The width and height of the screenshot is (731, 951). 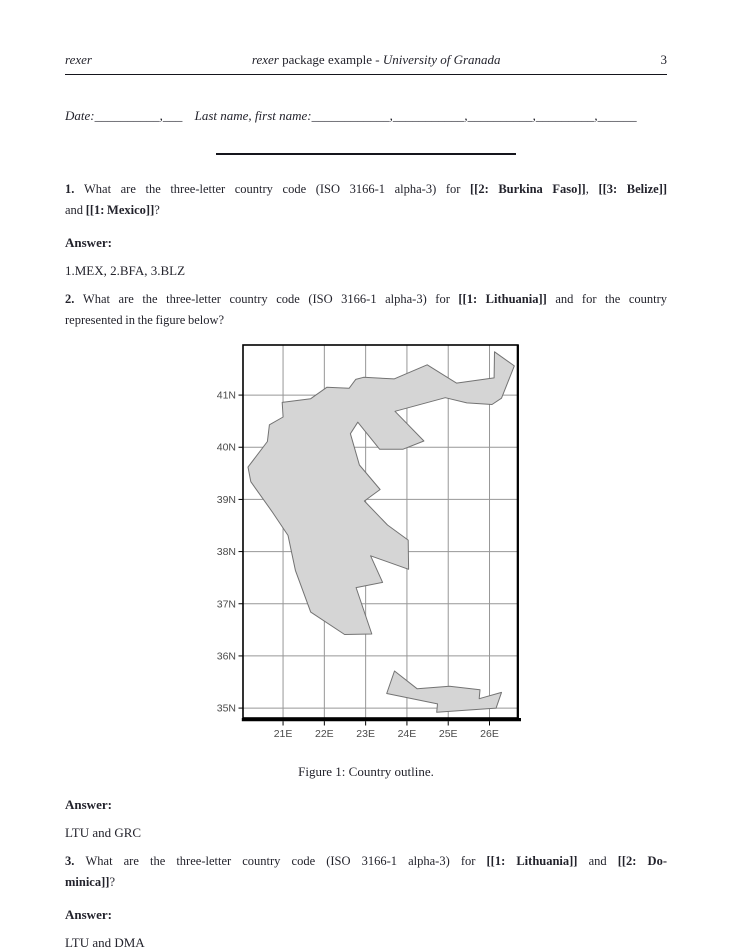 I want to click on question-keyword: minica]], so click(x=87, y=882).